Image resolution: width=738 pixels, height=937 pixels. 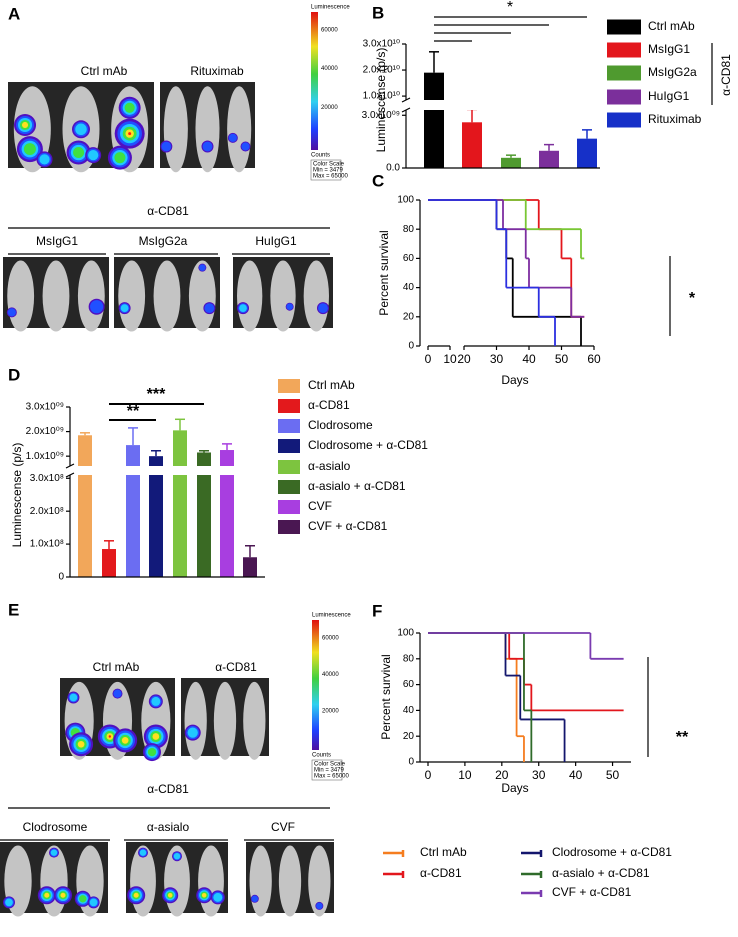 I want to click on x-tick-label: 30, so click(x=539, y=775).